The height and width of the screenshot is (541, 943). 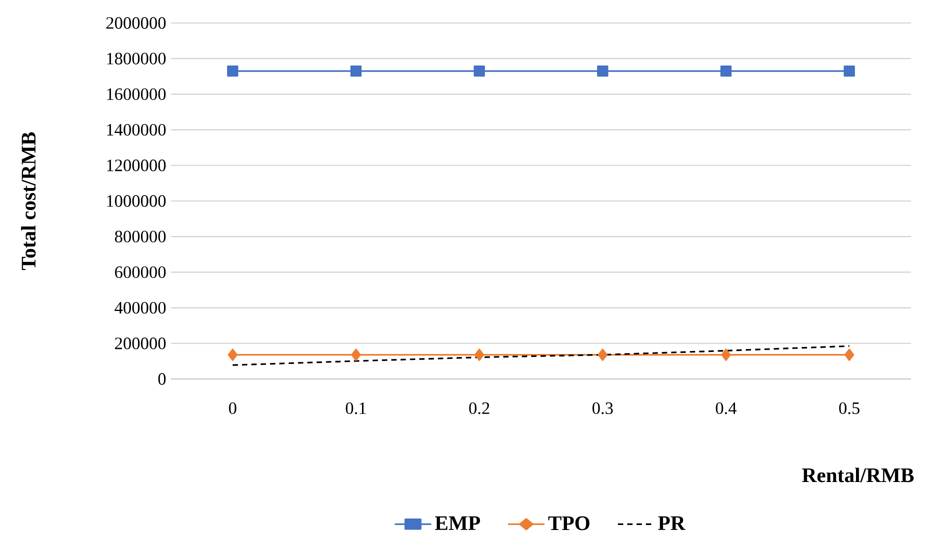 What do you see at coordinates (726, 408) in the screenshot?
I see `x-tick-label: 0.4` at bounding box center [726, 408].